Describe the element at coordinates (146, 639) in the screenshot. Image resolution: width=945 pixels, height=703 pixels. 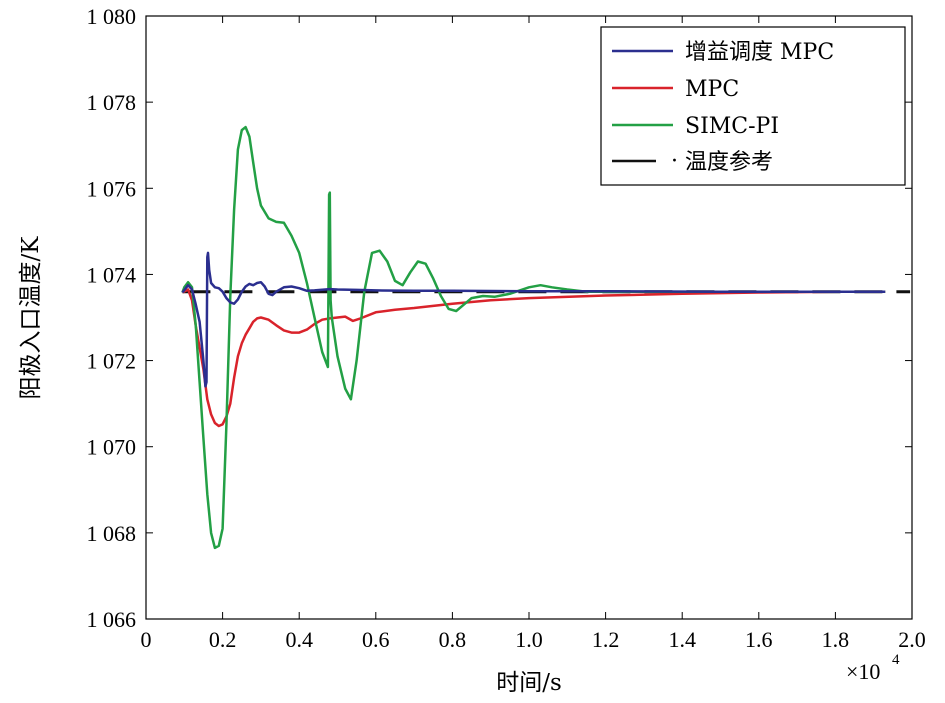
I see `x-tick-label: 0` at that location.